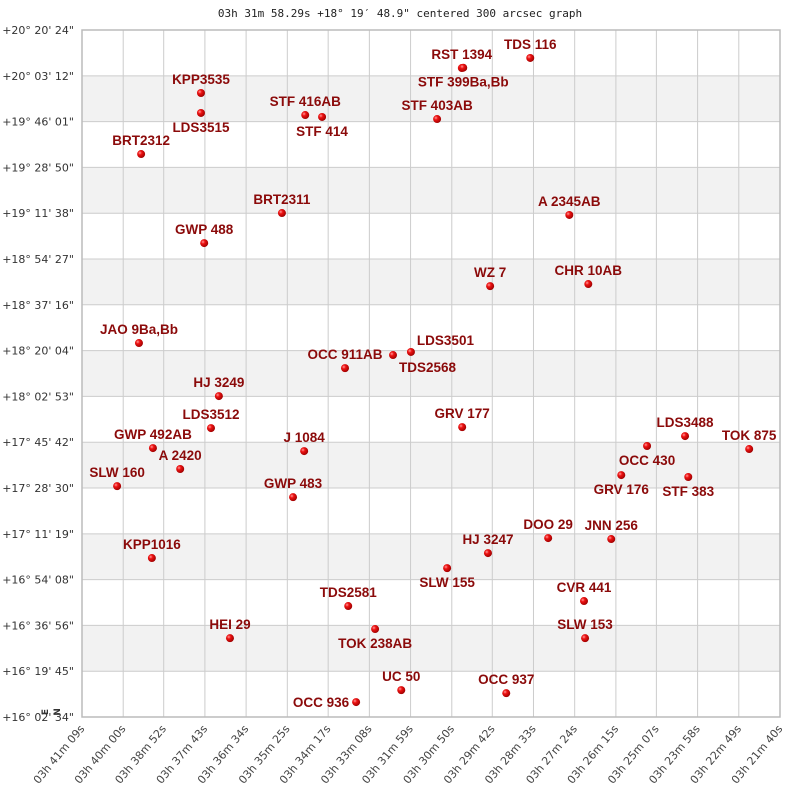  Describe the element at coordinates (38, 671) in the screenshot. I see `y-tick-label: +16° 19' 45"` at that location.